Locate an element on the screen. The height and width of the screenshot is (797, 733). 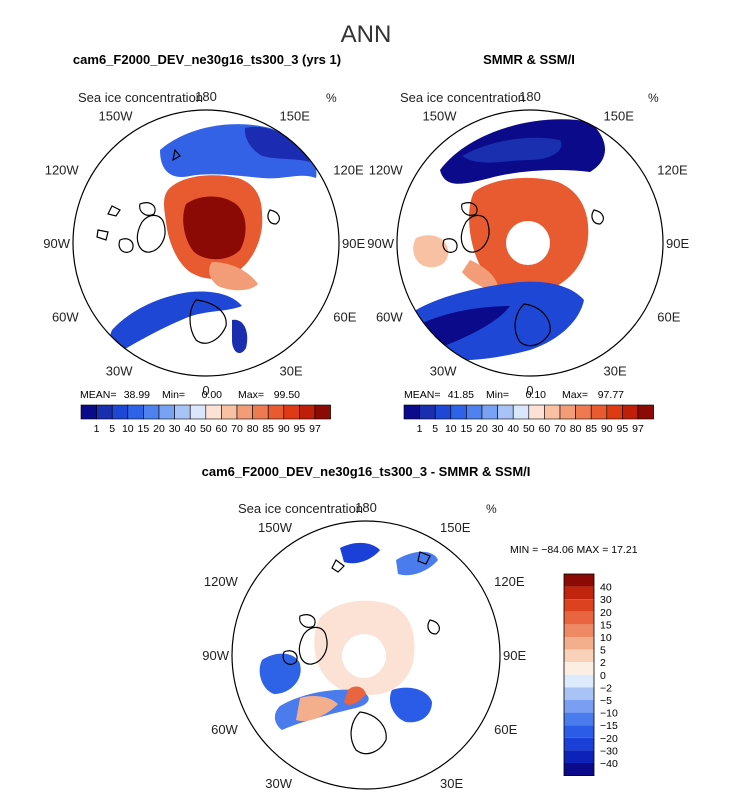
colorbar-label: −30 is located at coordinates (609, 751).